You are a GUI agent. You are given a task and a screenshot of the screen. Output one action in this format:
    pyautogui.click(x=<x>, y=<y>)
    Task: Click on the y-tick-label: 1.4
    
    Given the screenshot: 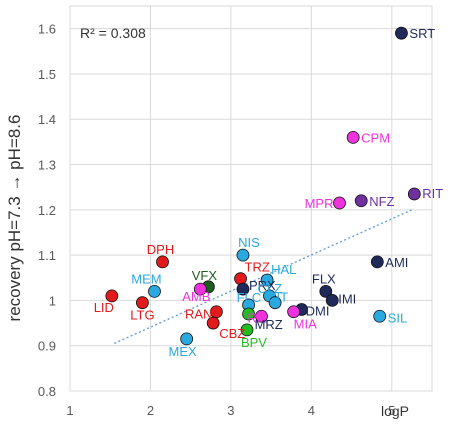 What is the action you would take?
    pyautogui.click(x=47, y=119)
    